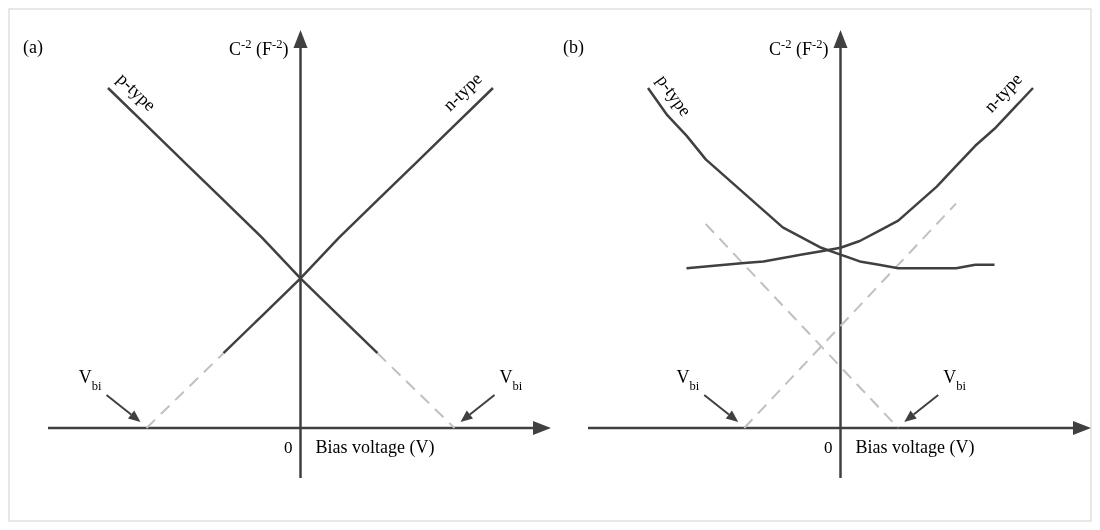 This screenshot has width=1100, height=530. I want to click on chart-title: (a), so click(33, 47).